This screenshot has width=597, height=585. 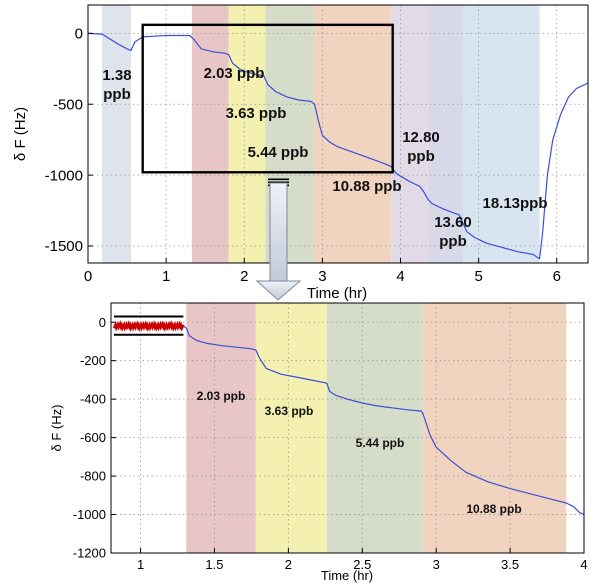 I want to click on bottom-band-label-2-line-0: 5.44 ppb, so click(x=380, y=443).